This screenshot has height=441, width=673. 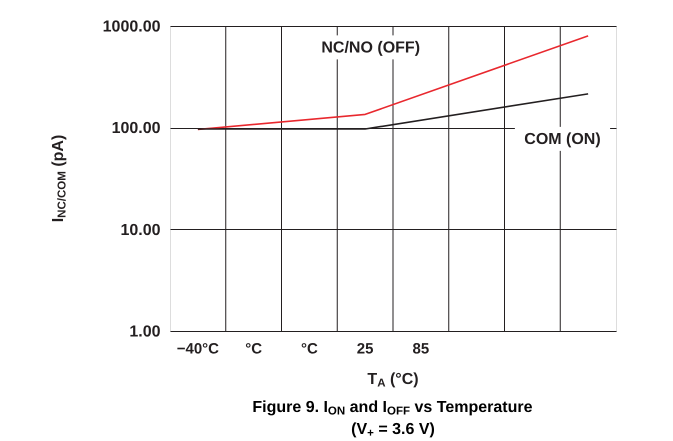 What do you see at coordinates (421, 349) in the screenshot?
I see `x-tick-label: 85` at bounding box center [421, 349].